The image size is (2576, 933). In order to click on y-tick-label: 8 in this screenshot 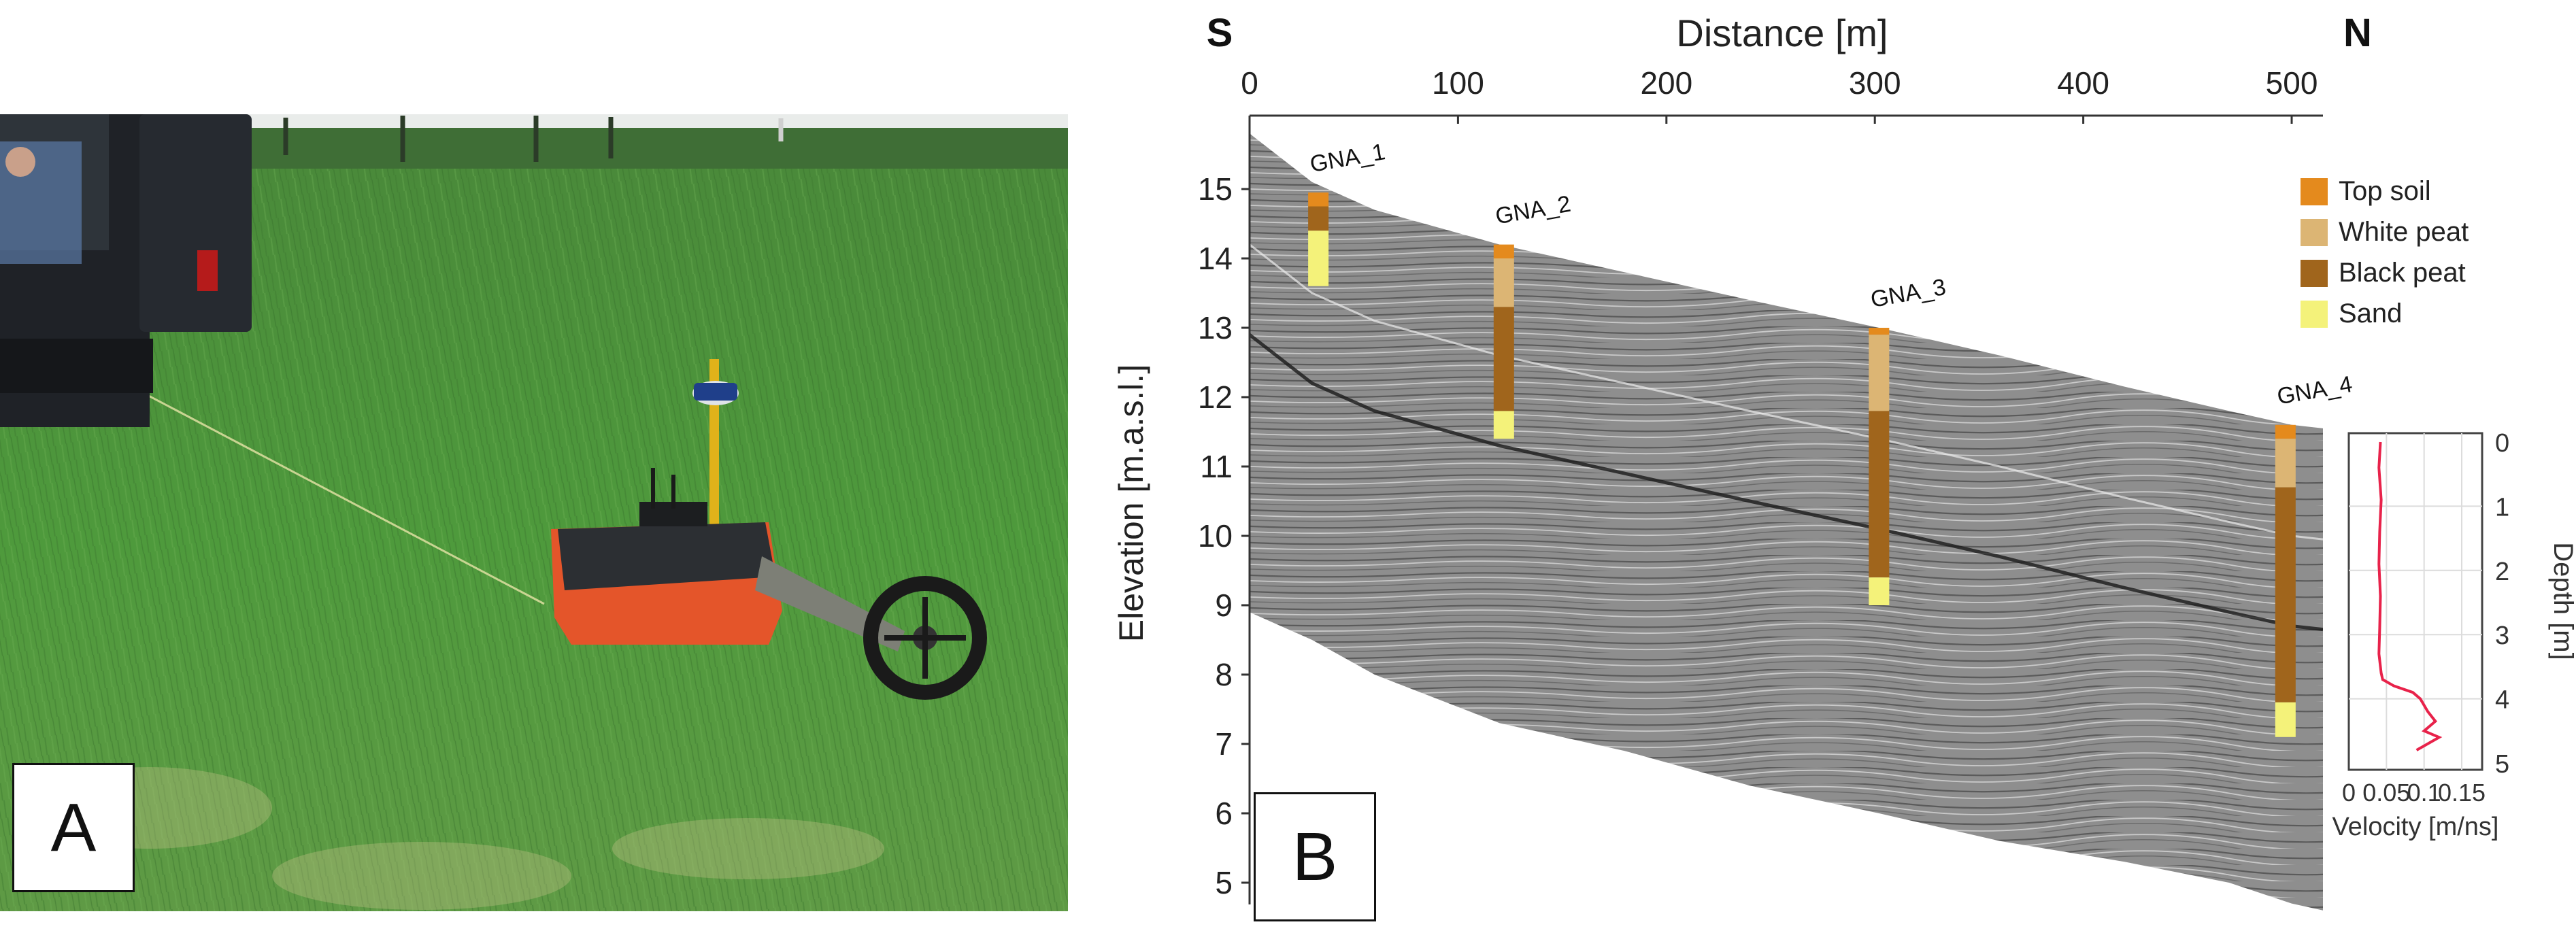, I will do `click(1224, 674)`.